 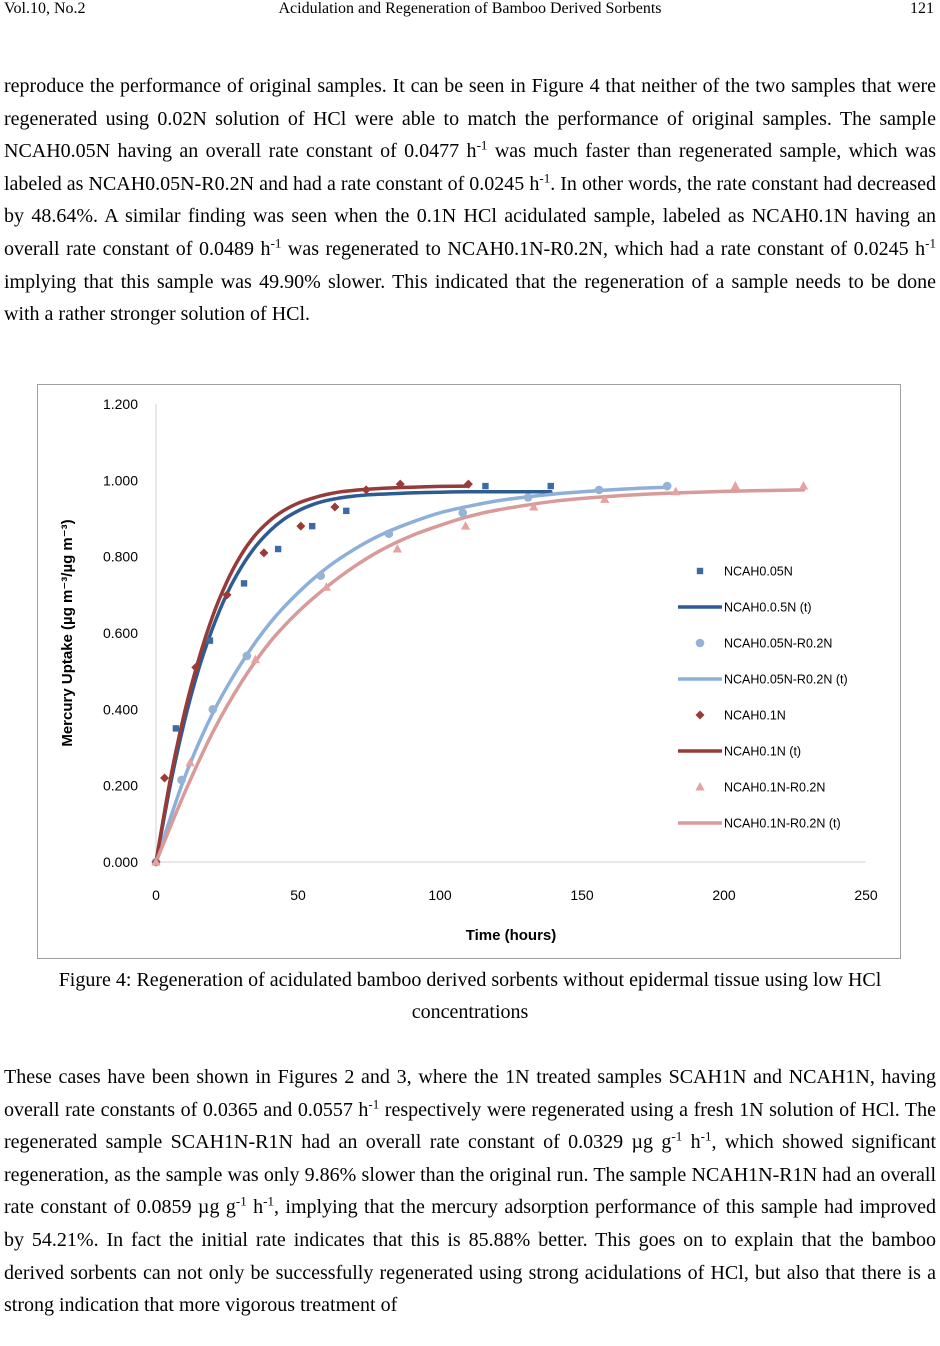 What do you see at coordinates (706, 1136) in the screenshot?
I see `p2-sup-3: -1` at bounding box center [706, 1136].